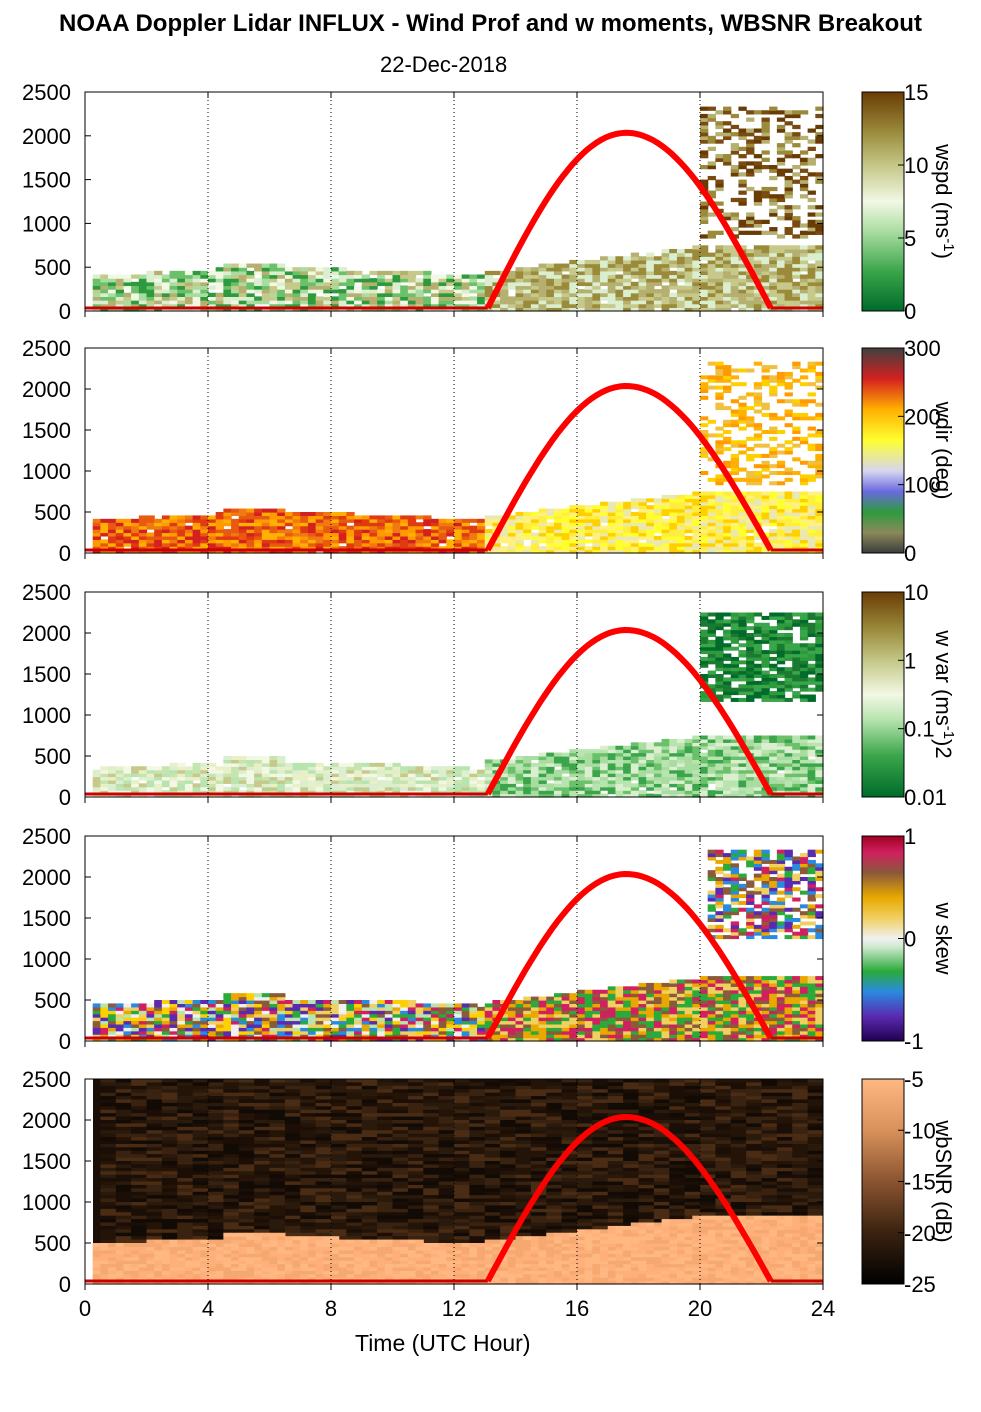  What do you see at coordinates (46, 633) in the screenshot?
I see `y-tick-label: 2000` at bounding box center [46, 633].